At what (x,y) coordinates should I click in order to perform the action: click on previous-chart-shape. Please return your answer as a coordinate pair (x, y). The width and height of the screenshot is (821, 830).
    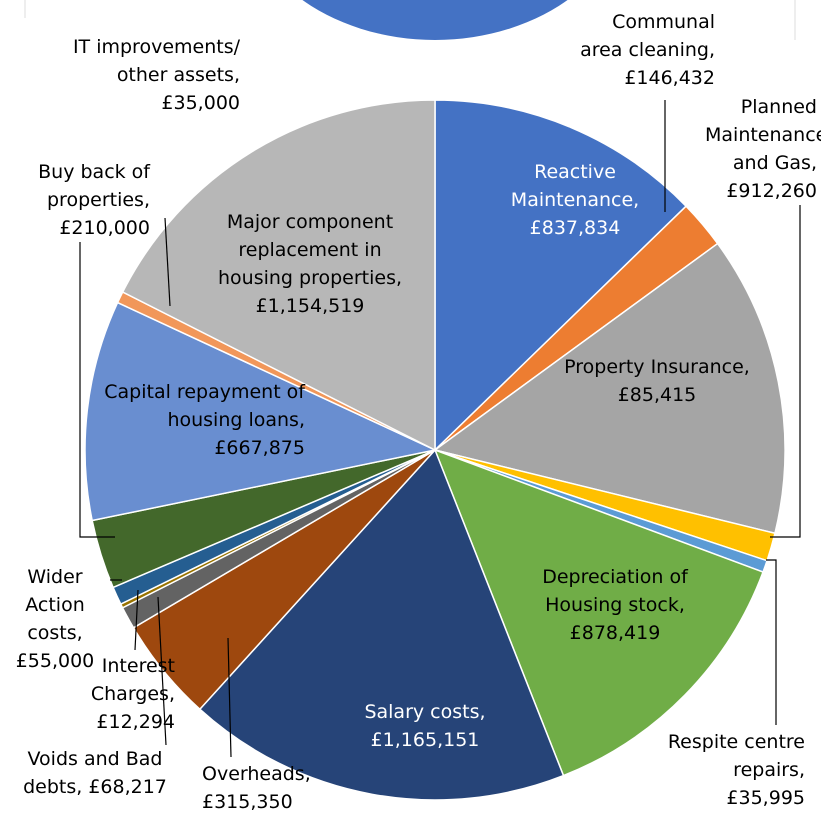
    Looking at the image, I should click on (435, 20).